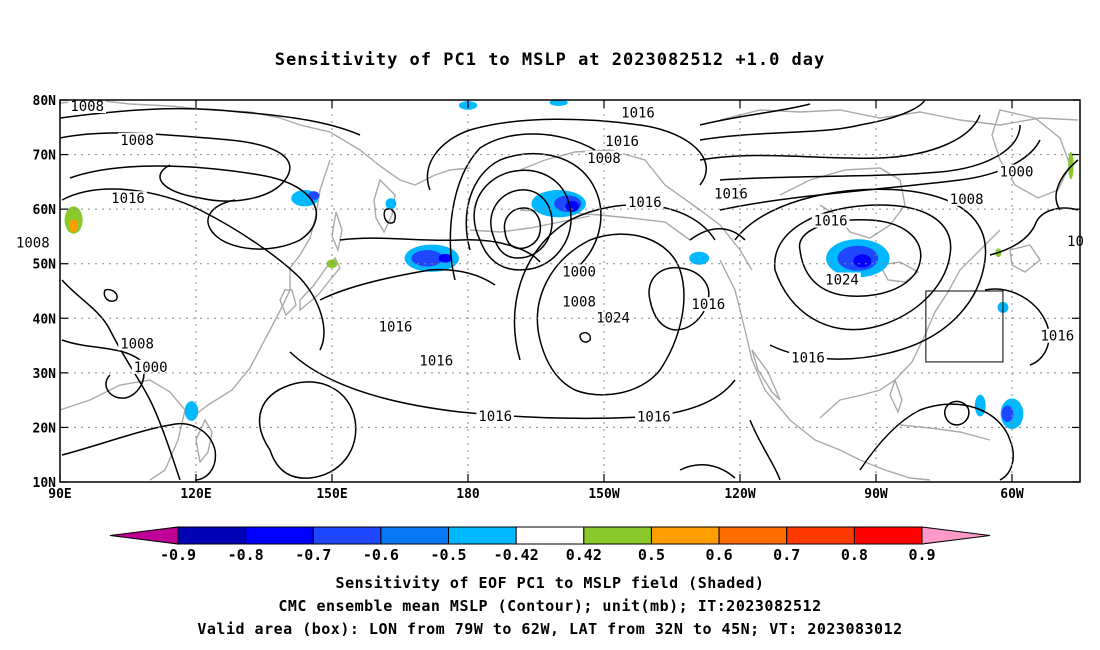 The width and height of the screenshot is (1100, 650). I want to click on colorbar-label: -0.42, so click(516, 555).